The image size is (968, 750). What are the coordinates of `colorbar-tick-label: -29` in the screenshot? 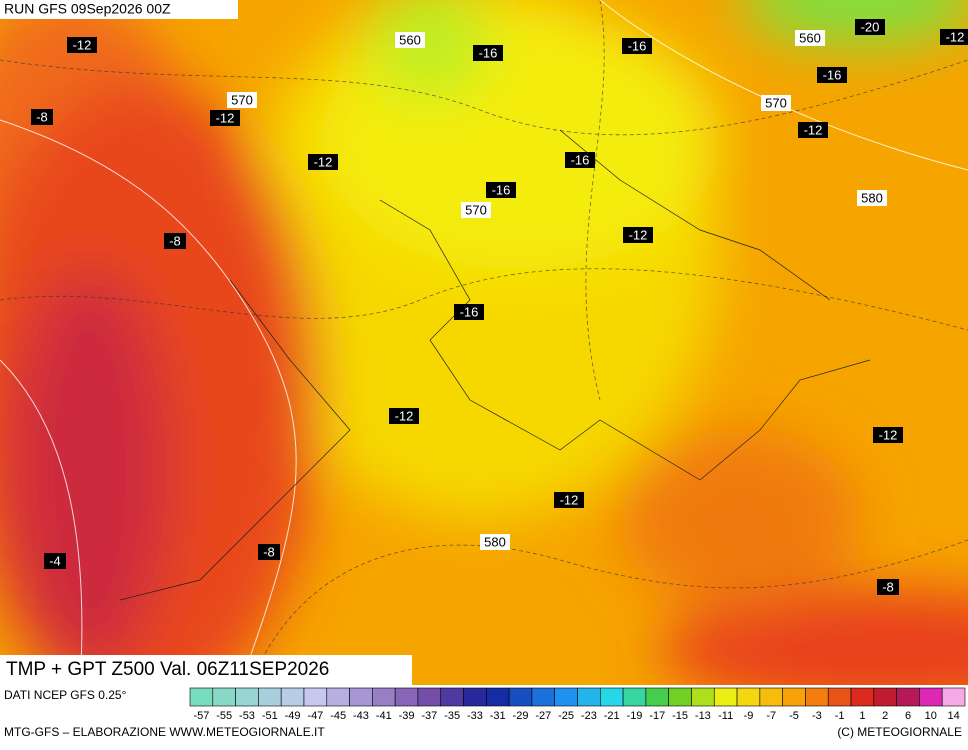 It's located at (521, 716).